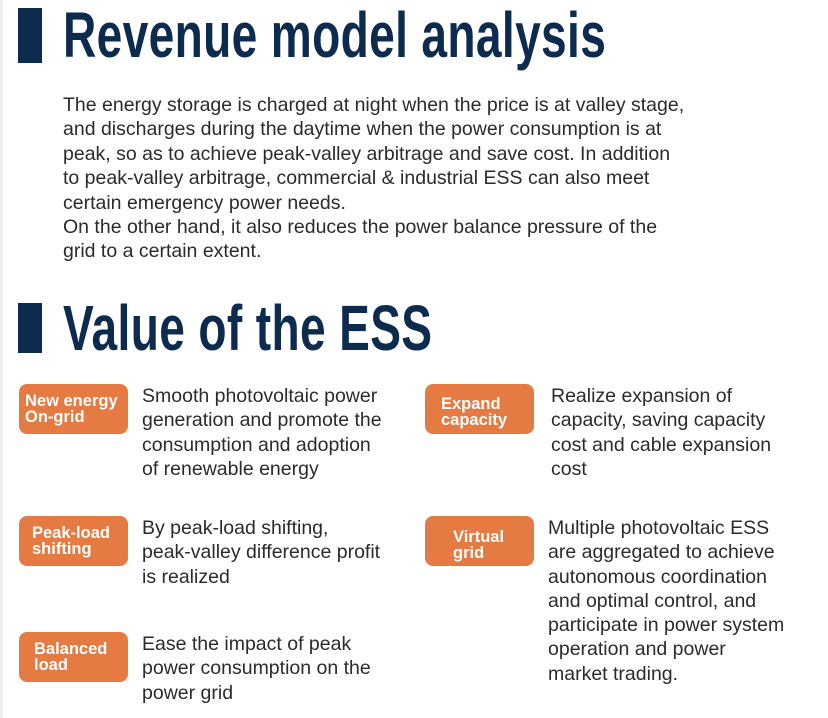  I want to click on desc-line: Multiple photovoltaic ESS, so click(659, 528).